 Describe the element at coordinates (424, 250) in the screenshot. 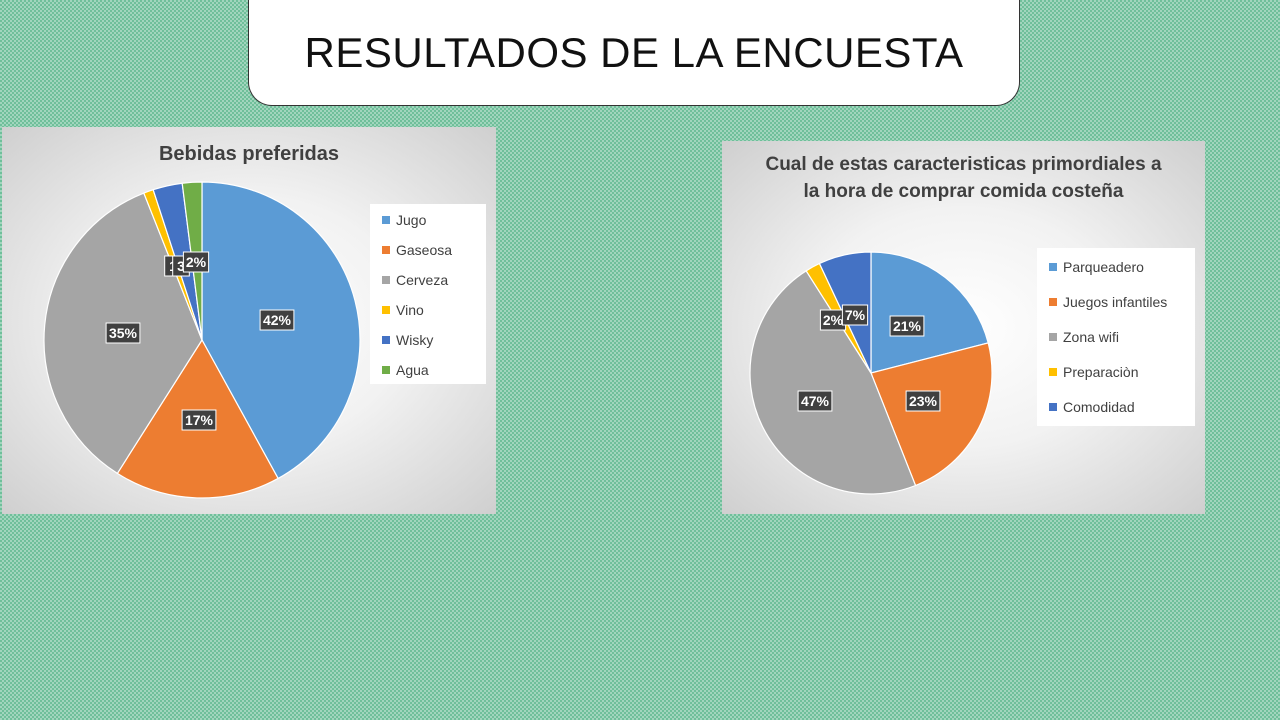

I see `legend-label: Gaseosa` at that location.